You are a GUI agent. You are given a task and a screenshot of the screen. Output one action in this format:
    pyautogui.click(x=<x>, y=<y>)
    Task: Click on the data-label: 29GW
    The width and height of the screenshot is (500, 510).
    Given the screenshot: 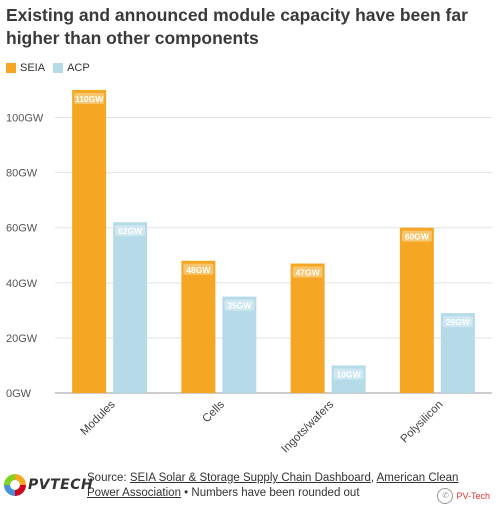 What is the action you would take?
    pyautogui.click(x=458, y=322)
    